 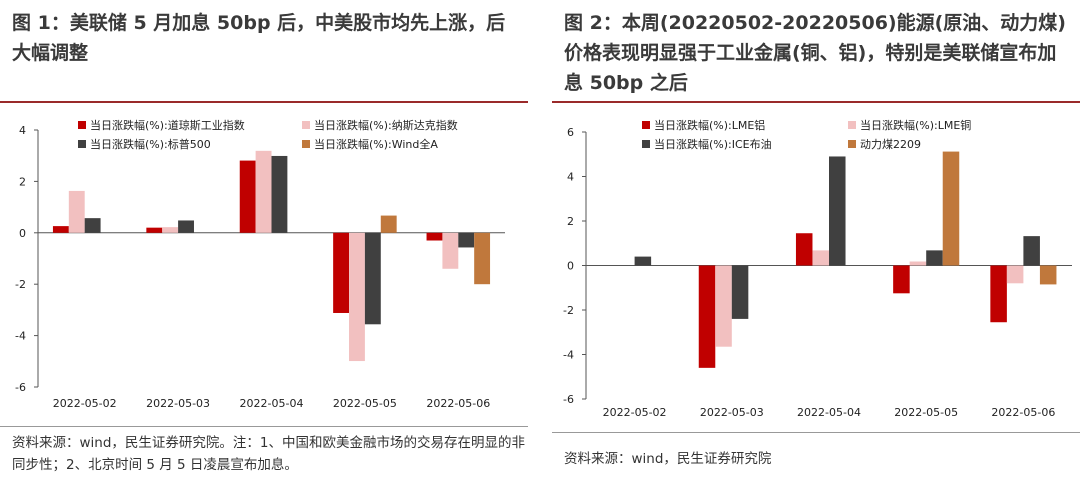 I want to click on legend-label: 当日涨跌幅(%):标普500, so click(x=150, y=144).